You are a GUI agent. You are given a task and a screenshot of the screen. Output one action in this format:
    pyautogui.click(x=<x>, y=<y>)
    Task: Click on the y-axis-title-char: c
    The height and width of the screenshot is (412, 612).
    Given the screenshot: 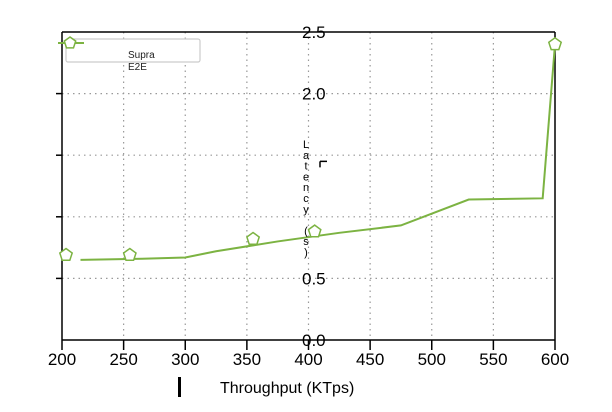 What is the action you would take?
    pyautogui.click(x=306, y=199)
    